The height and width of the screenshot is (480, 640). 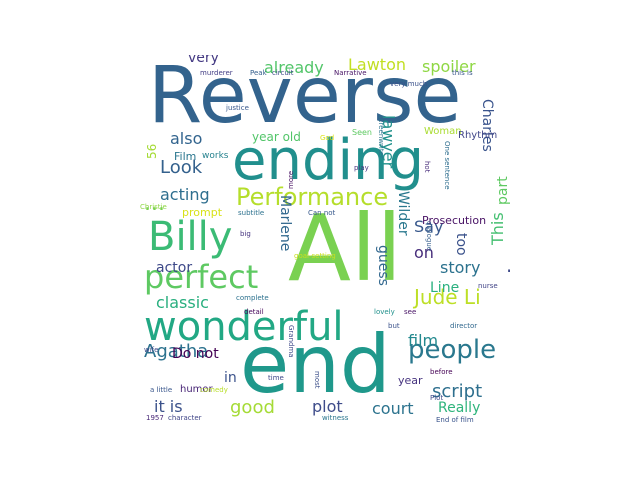 I want to click on word: perfect, so click(x=201, y=277).